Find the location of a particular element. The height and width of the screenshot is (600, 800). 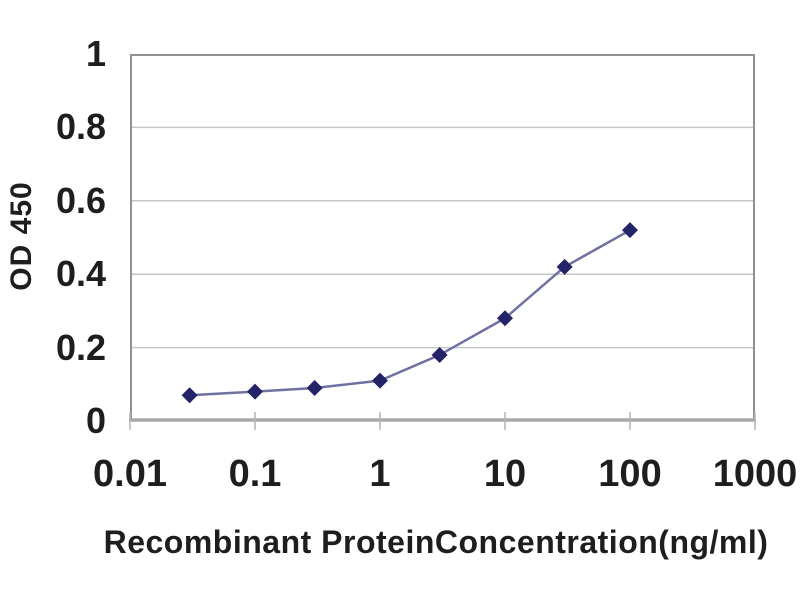

x-tick-label: 10 is located at coordinates (505, 474).